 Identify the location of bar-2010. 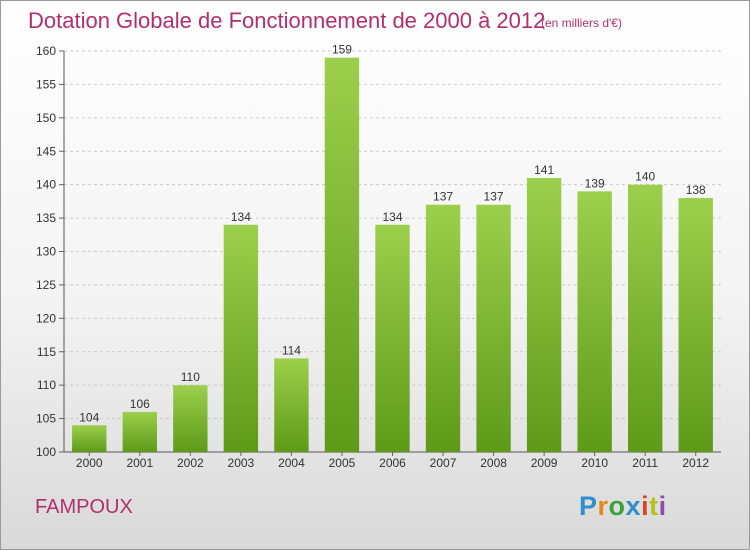
(594, 321).